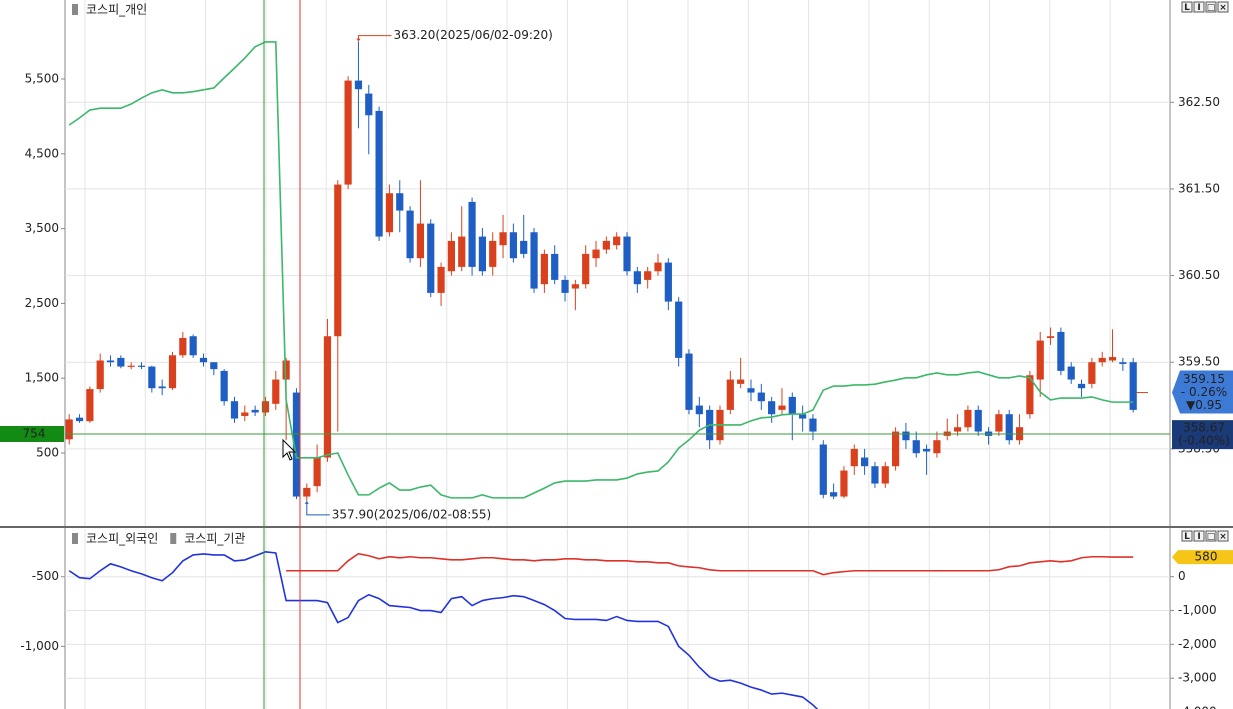  I want to click on max-pointer, so click(374, 37).